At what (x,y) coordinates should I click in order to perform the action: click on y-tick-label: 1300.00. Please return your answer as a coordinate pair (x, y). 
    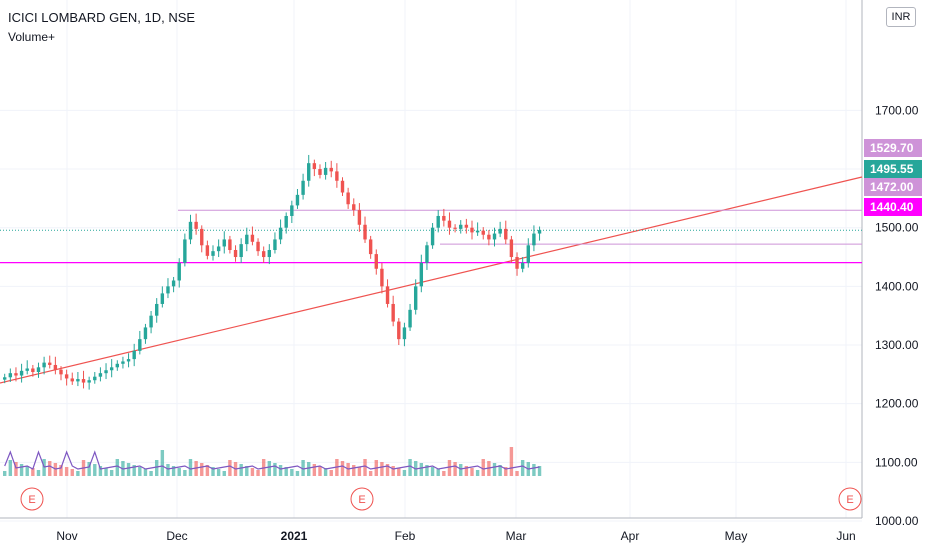
    Looking at the image, I should click on (897, 345).